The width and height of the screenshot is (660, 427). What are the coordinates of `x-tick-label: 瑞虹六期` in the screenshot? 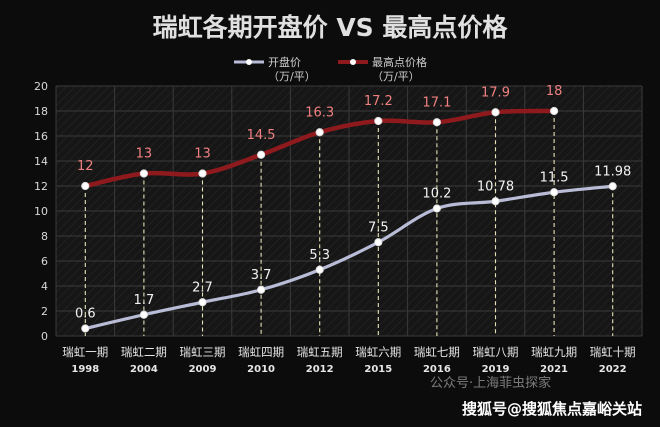 It's located at (378, 352).